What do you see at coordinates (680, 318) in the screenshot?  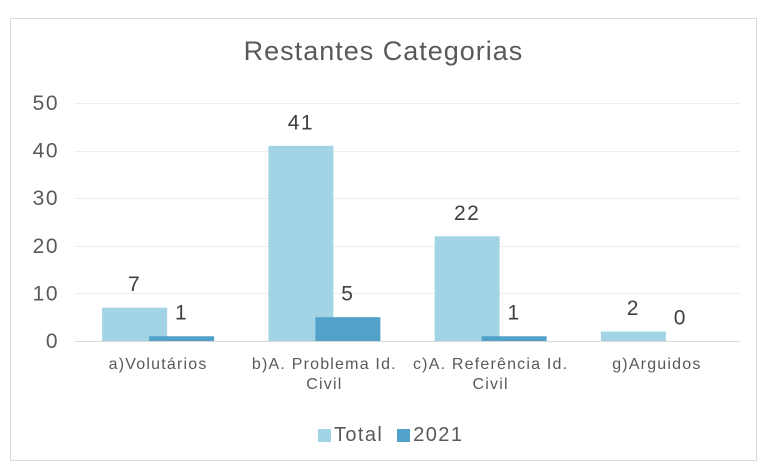 I see `data-label-2021: 0` at bounding box center [680, 318].